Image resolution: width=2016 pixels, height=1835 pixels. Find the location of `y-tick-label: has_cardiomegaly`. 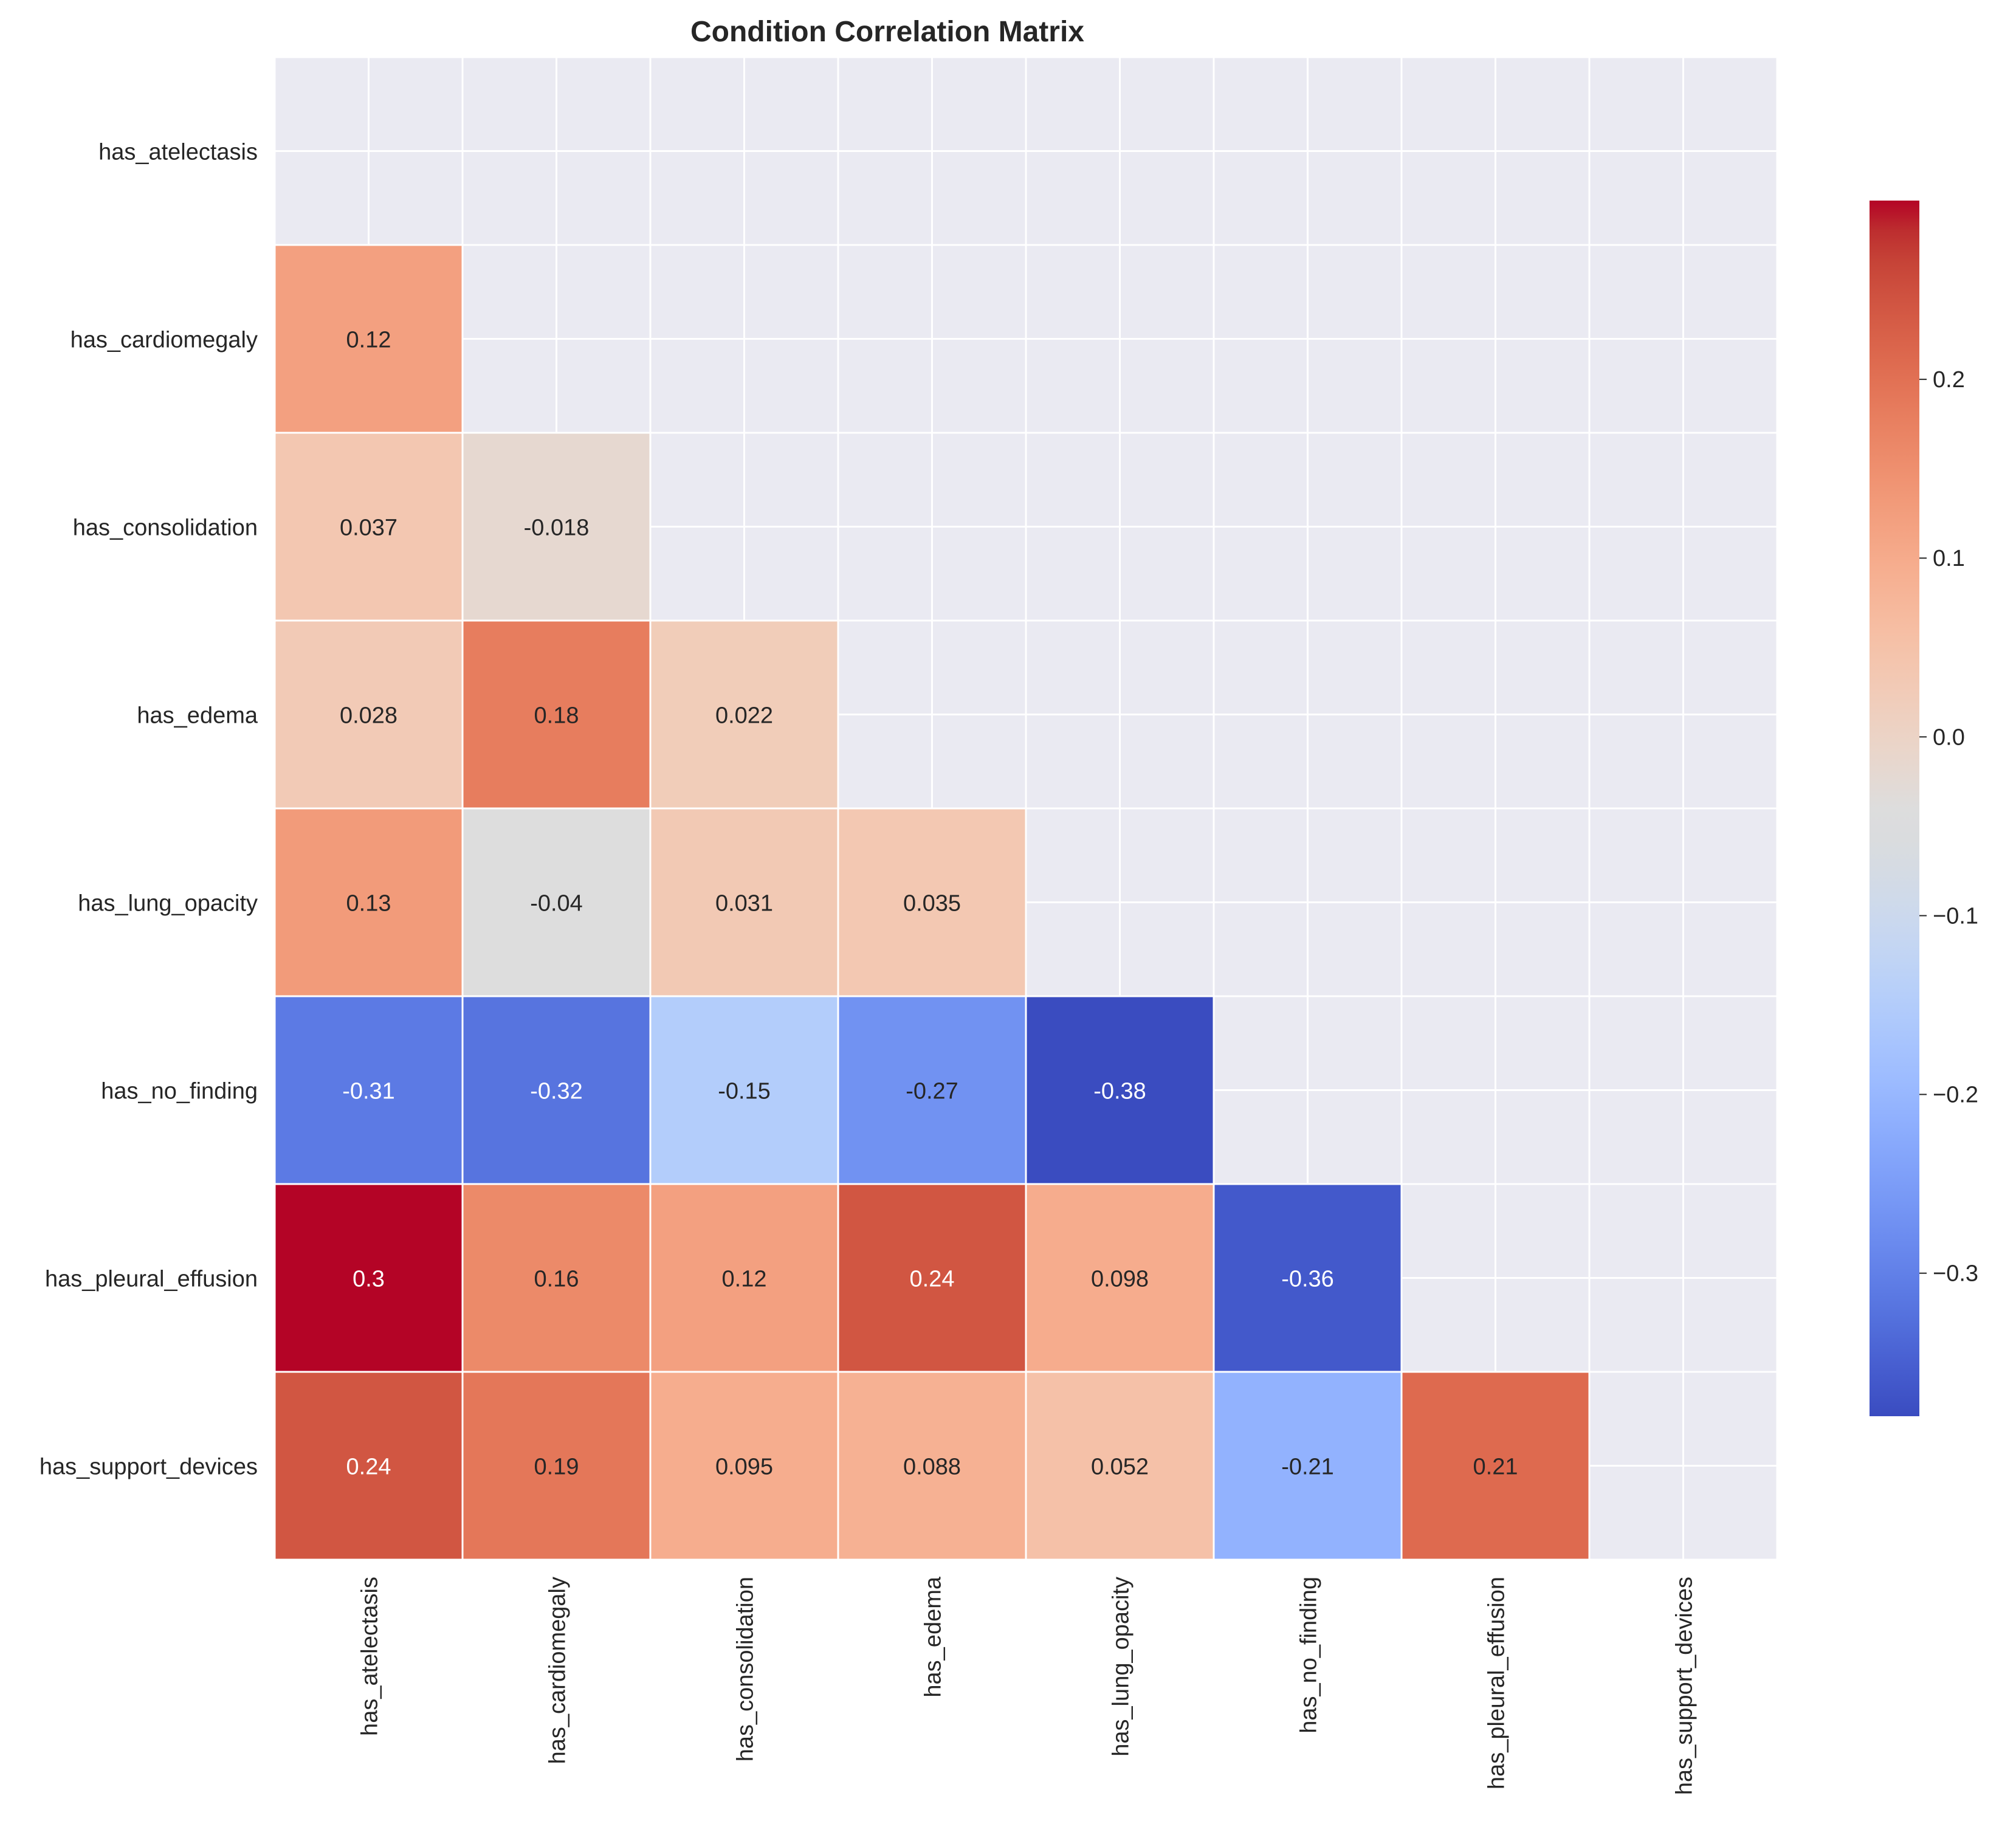

y-tick-label: has_cardiomegaly is located at coordinates (164, 340).